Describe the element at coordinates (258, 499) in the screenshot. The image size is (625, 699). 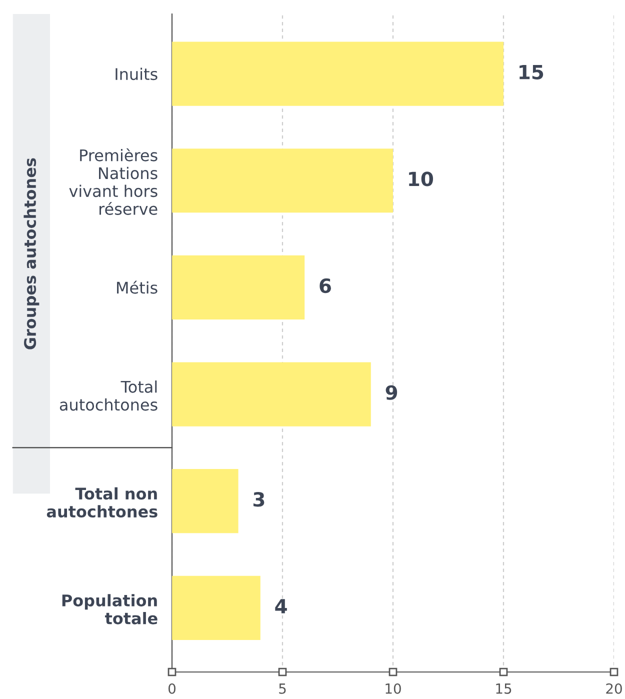
I see `data-label: 3` at that location.